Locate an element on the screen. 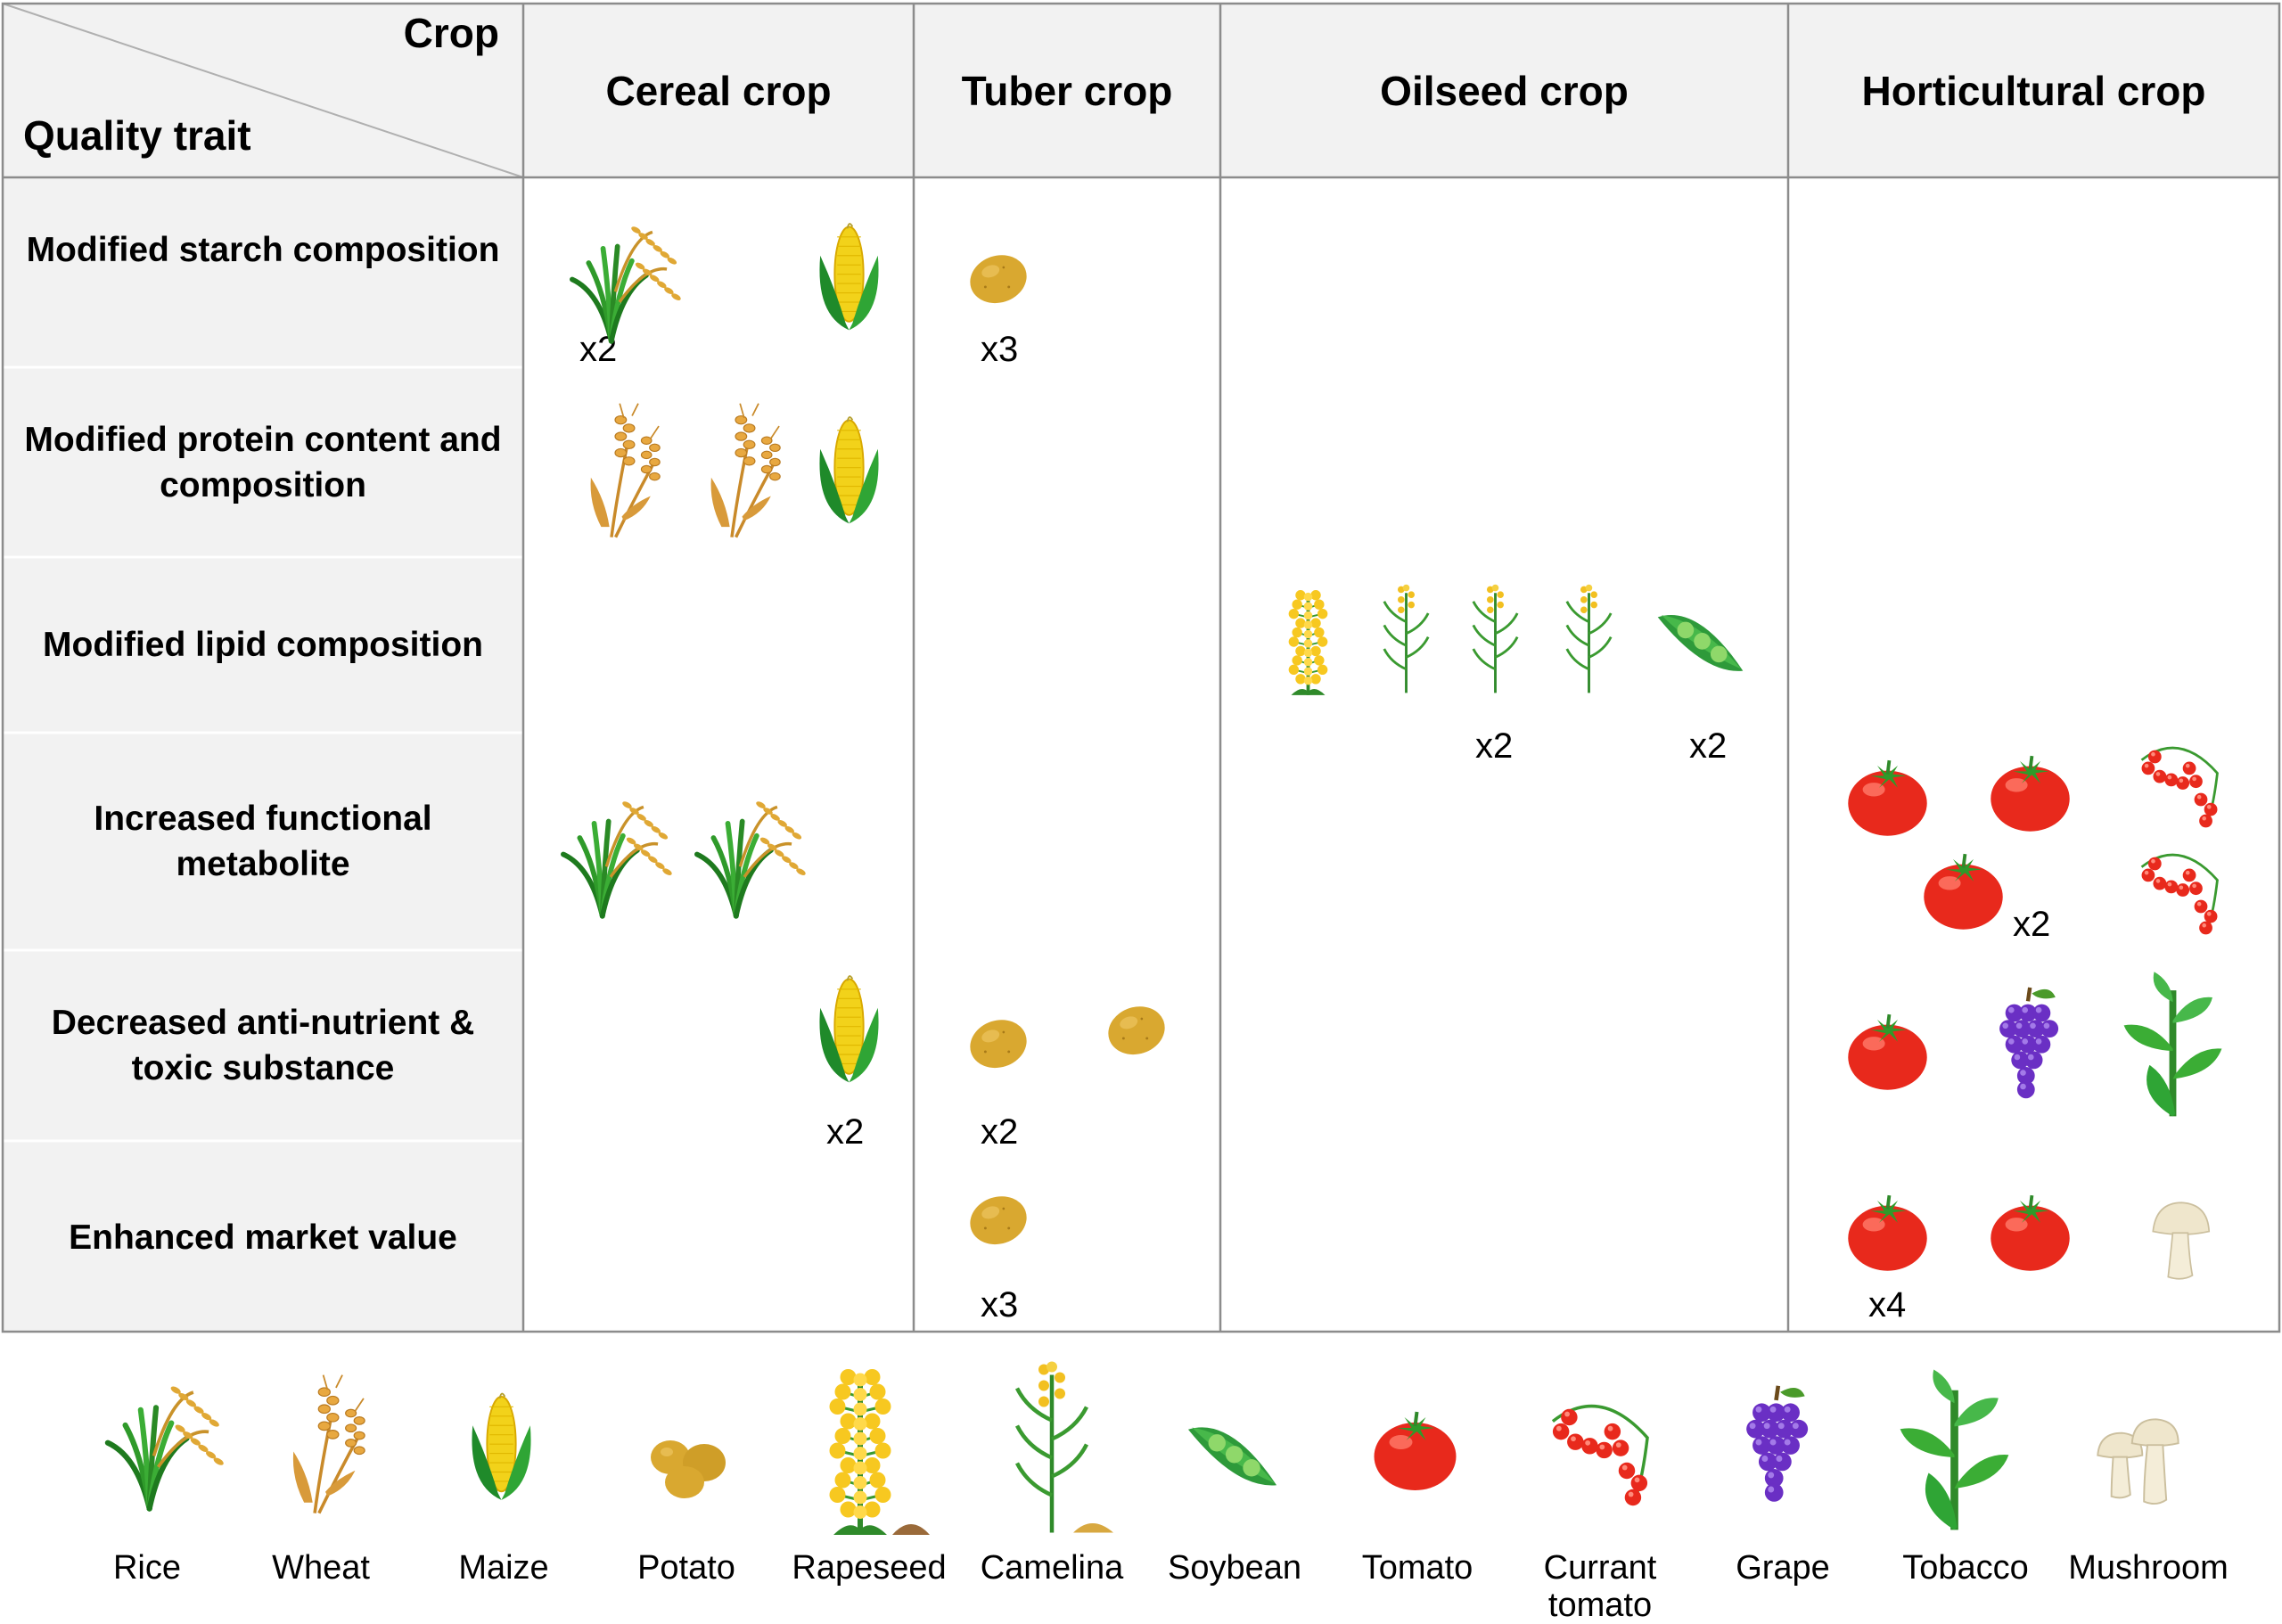 This screenshot has height=1624, width=2282. legend-label-soybean: Soybean is located at coordinates (1234, 1568).